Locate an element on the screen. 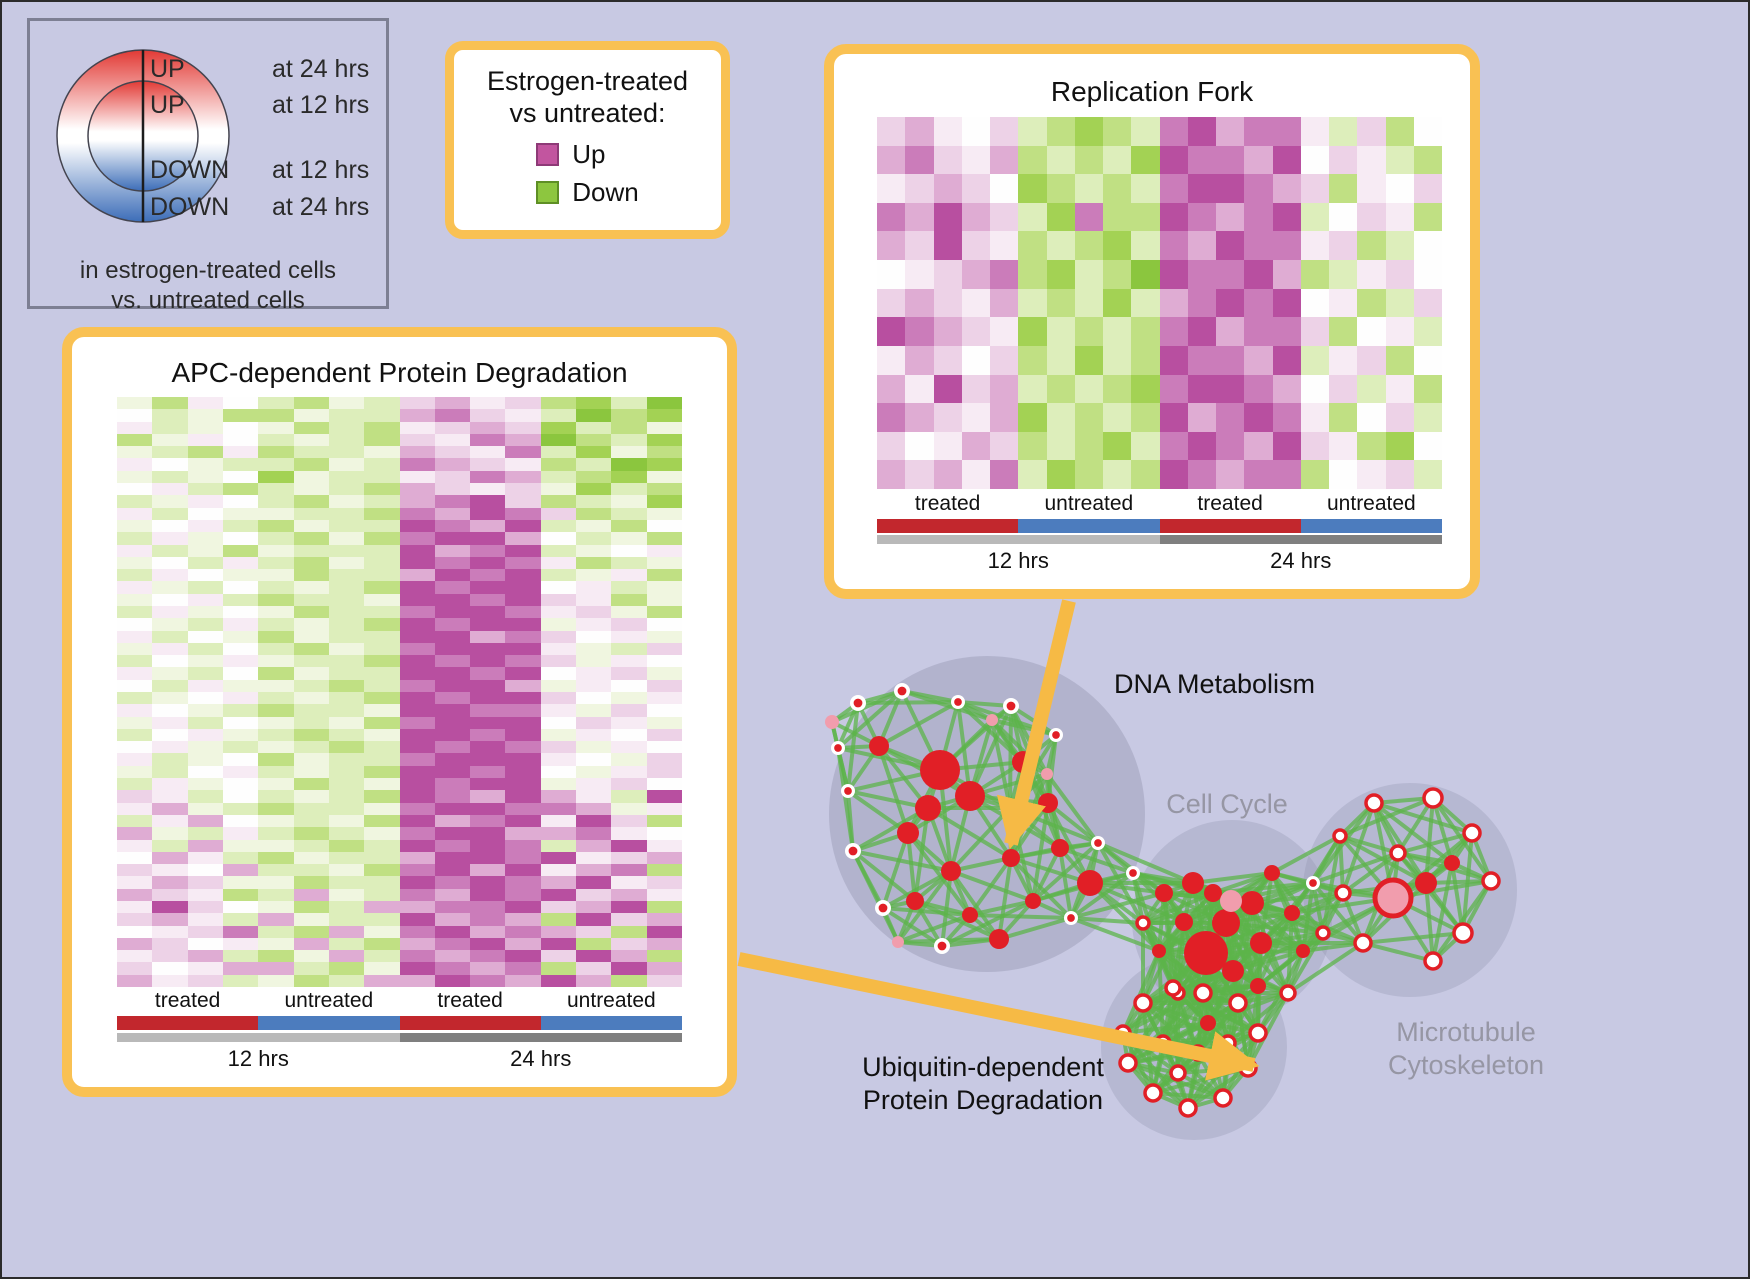 Image resolution: width=1750 pixels, height=1279 pixels. flow-arrows is located at coordinates (998, 840).